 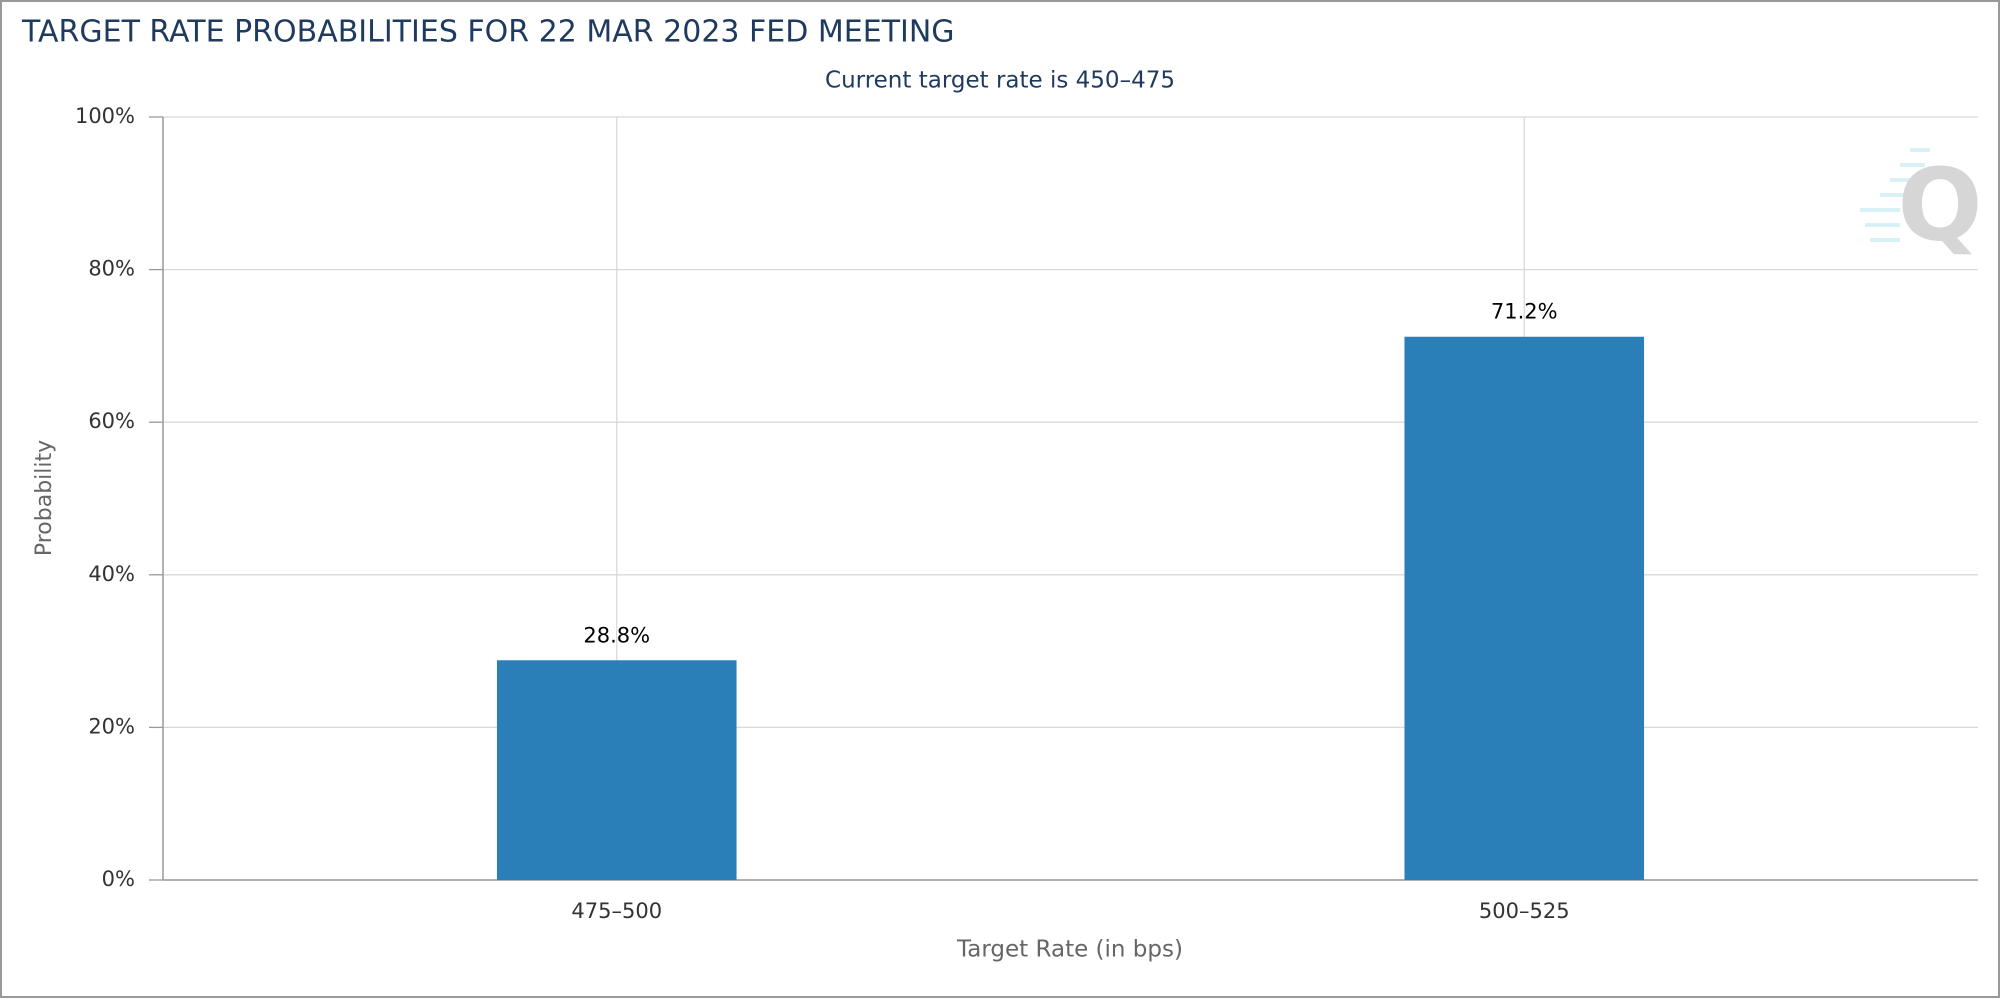 I want to click on y-tick-label: 60%, so click(x=111, y=421).